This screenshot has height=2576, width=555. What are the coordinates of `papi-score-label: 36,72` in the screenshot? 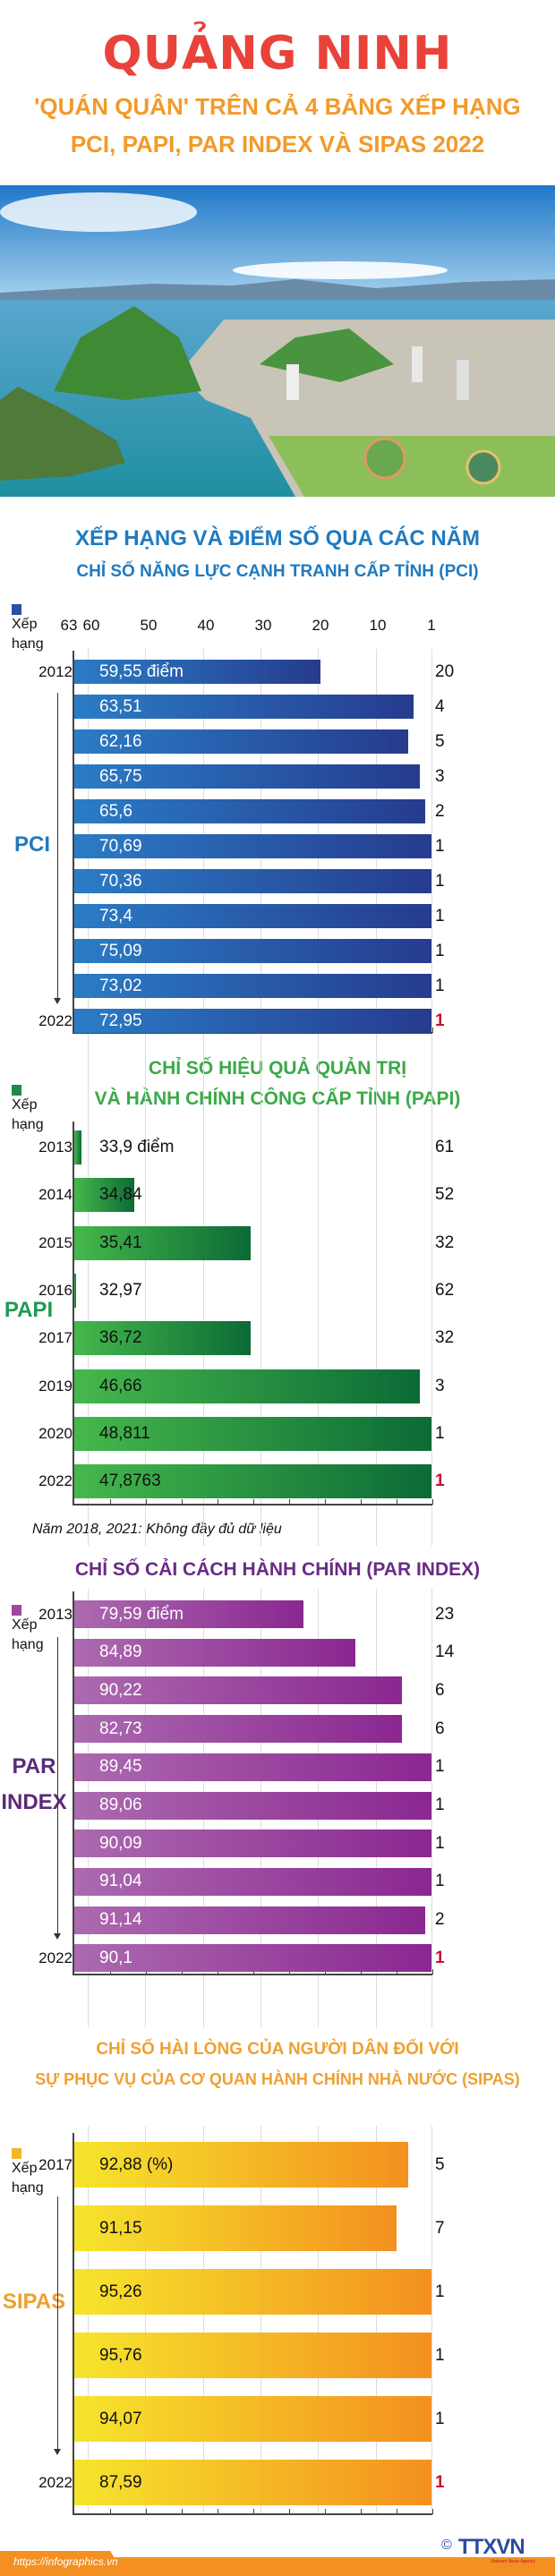 It's located at (120, 1338).